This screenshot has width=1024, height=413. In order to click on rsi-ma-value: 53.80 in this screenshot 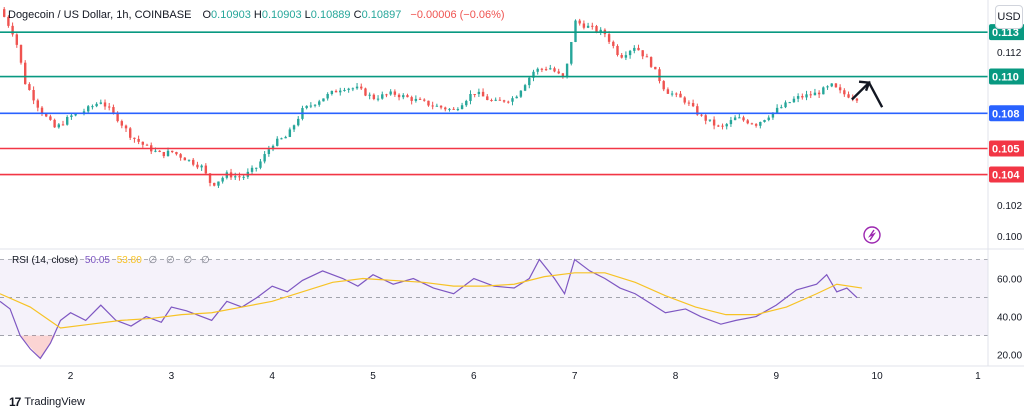, I will do `click(129, 260)`.